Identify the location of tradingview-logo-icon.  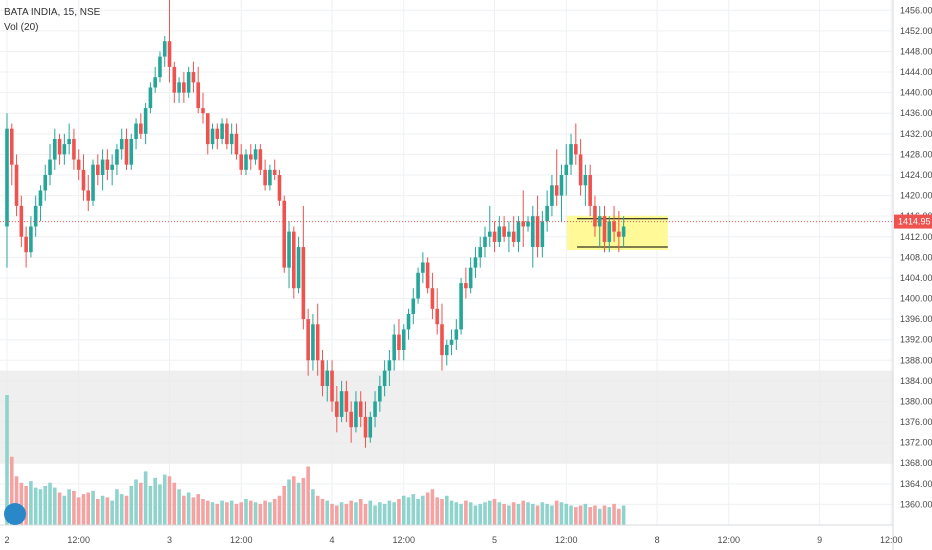
(15, 514).